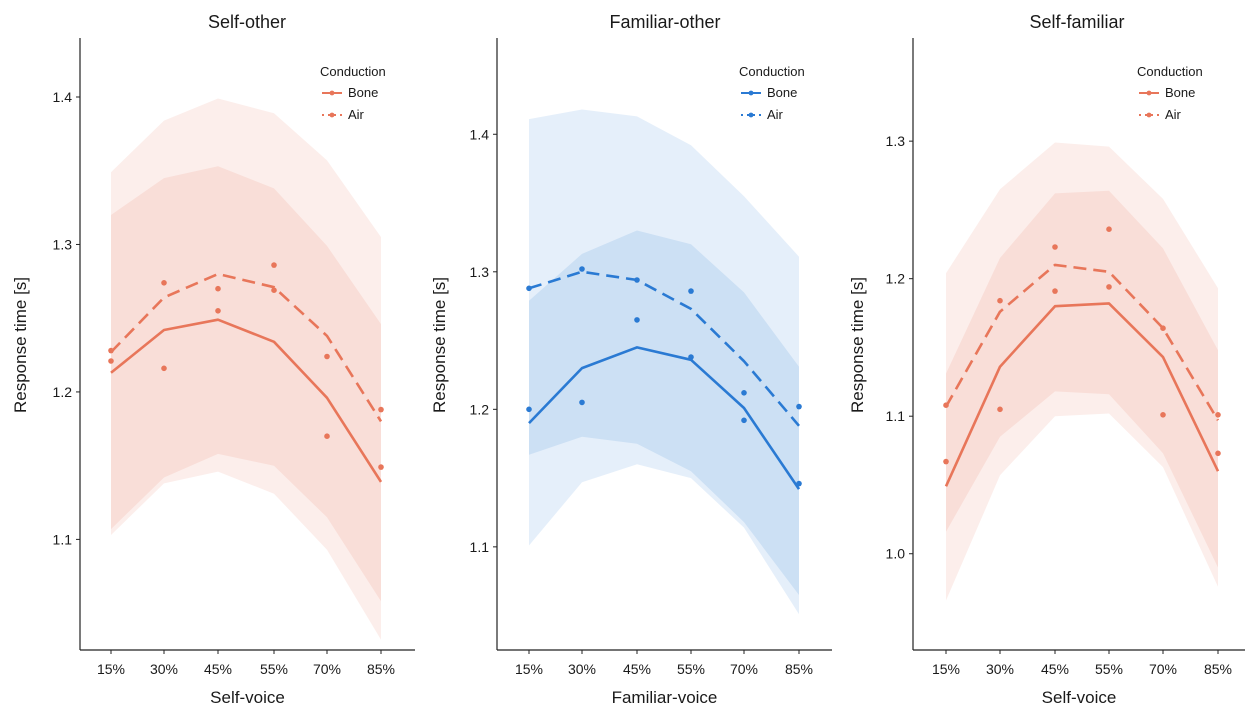 The width and height of the screenshot is (1247, 709). What do you see at coordinates (664, 22) in the screenshot?
I see `chart-title: Familiar-other` at bounding box center [664, 22].